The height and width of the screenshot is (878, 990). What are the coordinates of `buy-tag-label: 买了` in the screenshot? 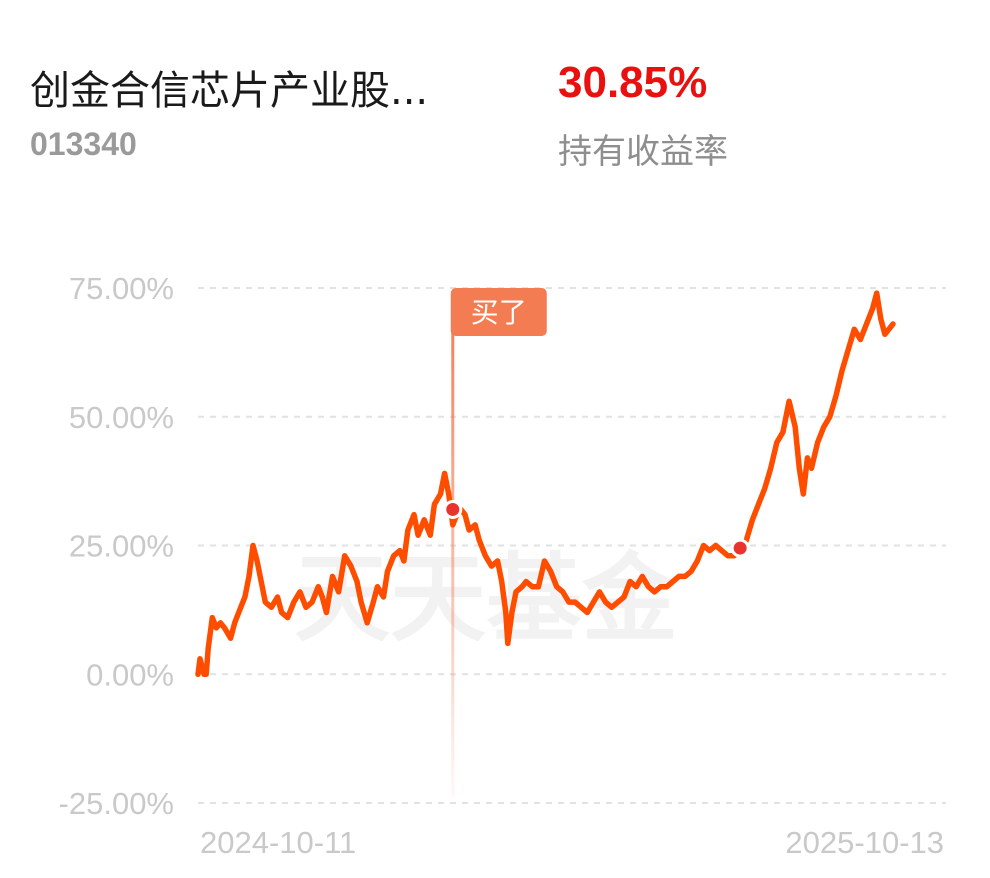 It's located at (499, 312).